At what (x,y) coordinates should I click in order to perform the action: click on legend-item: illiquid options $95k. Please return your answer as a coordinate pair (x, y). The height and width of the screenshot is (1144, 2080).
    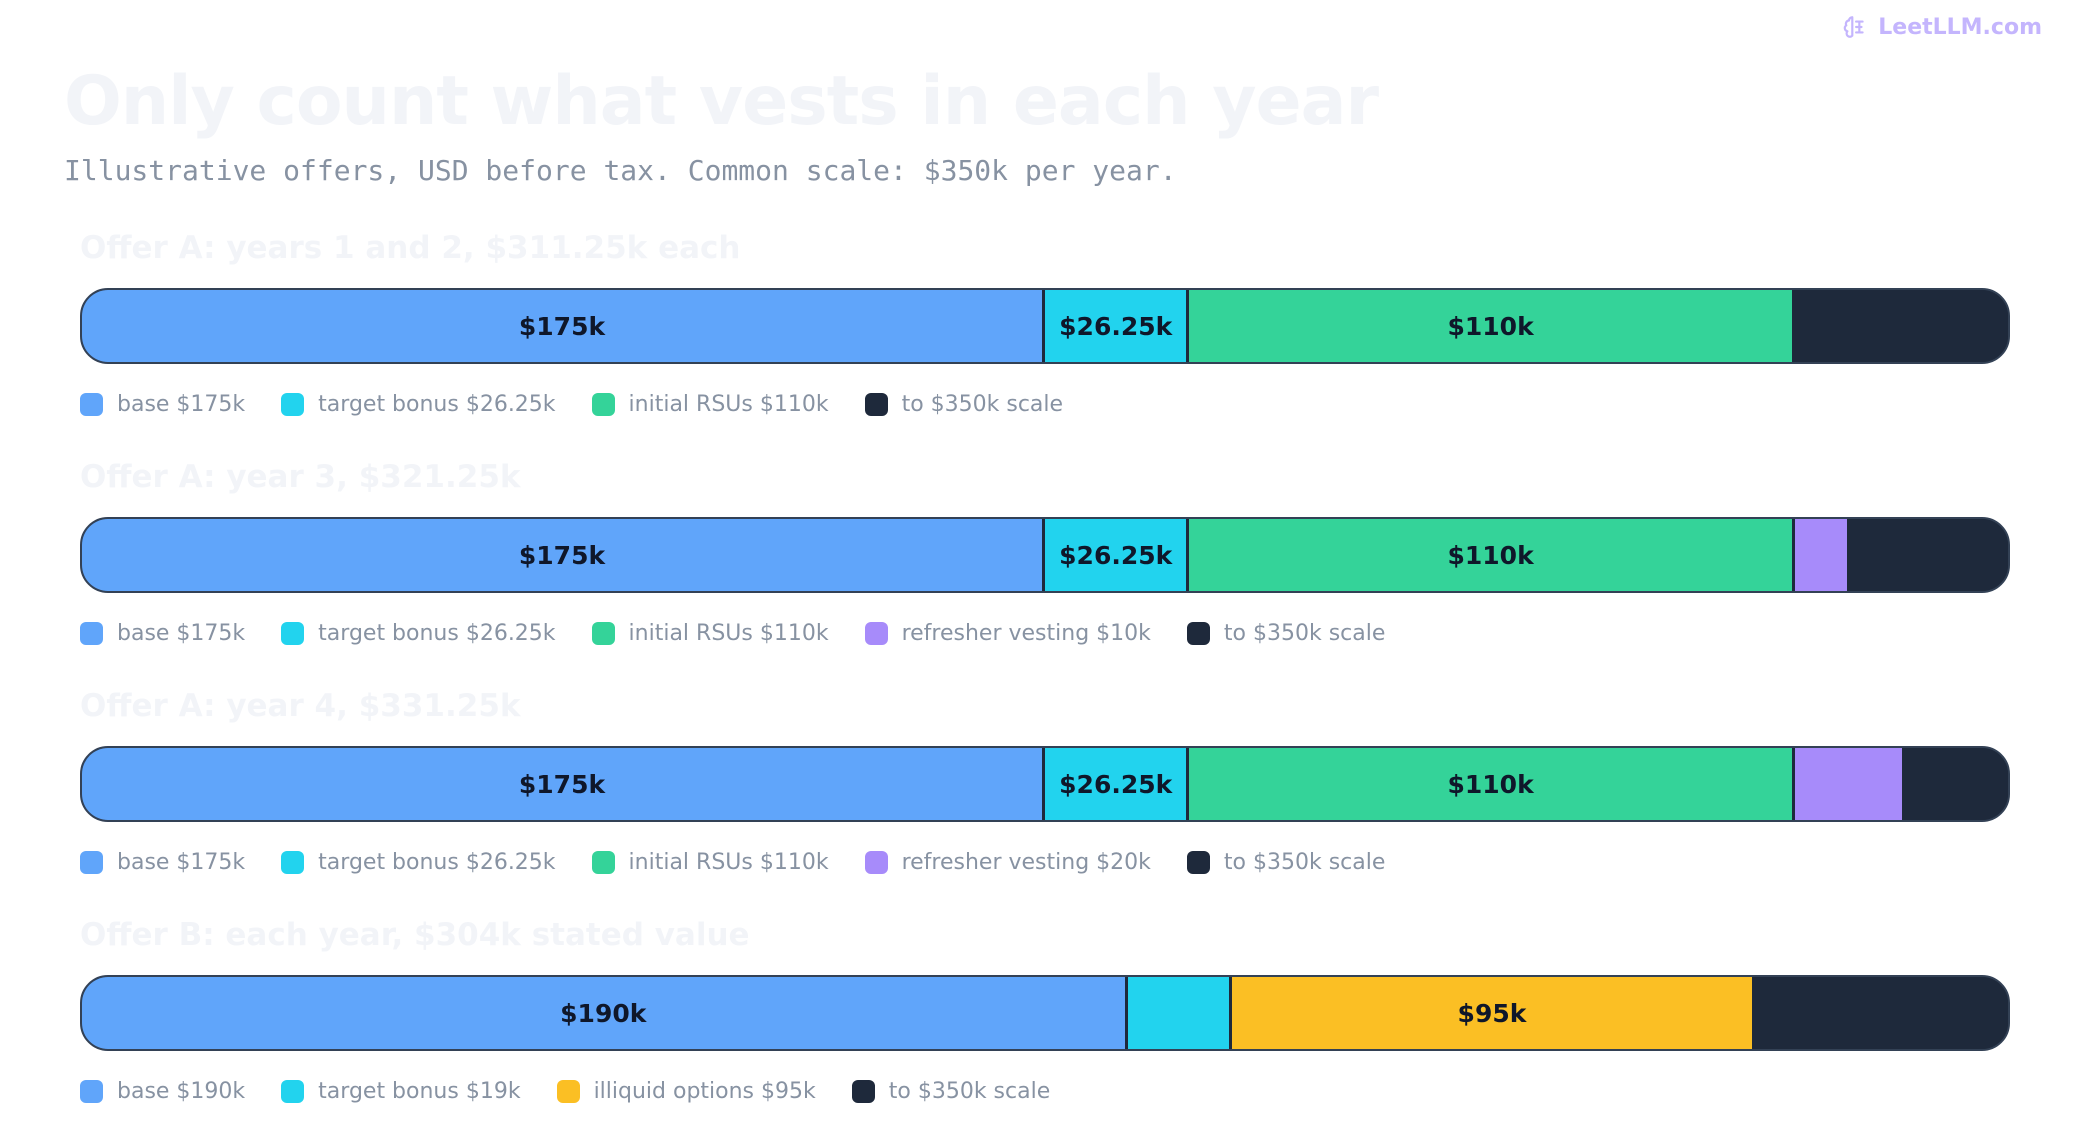
    Looking at the image, I should click on (686, 1091).